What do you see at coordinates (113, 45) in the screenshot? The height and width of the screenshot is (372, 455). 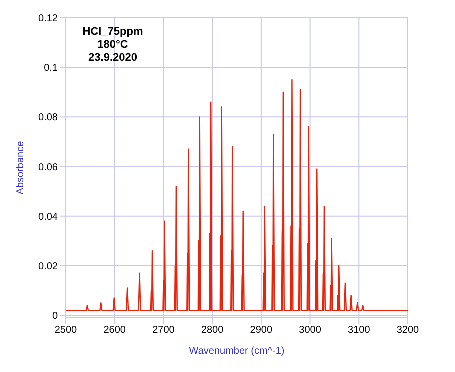 I see `annotation: 180°C` at bounding box center [113, 45].